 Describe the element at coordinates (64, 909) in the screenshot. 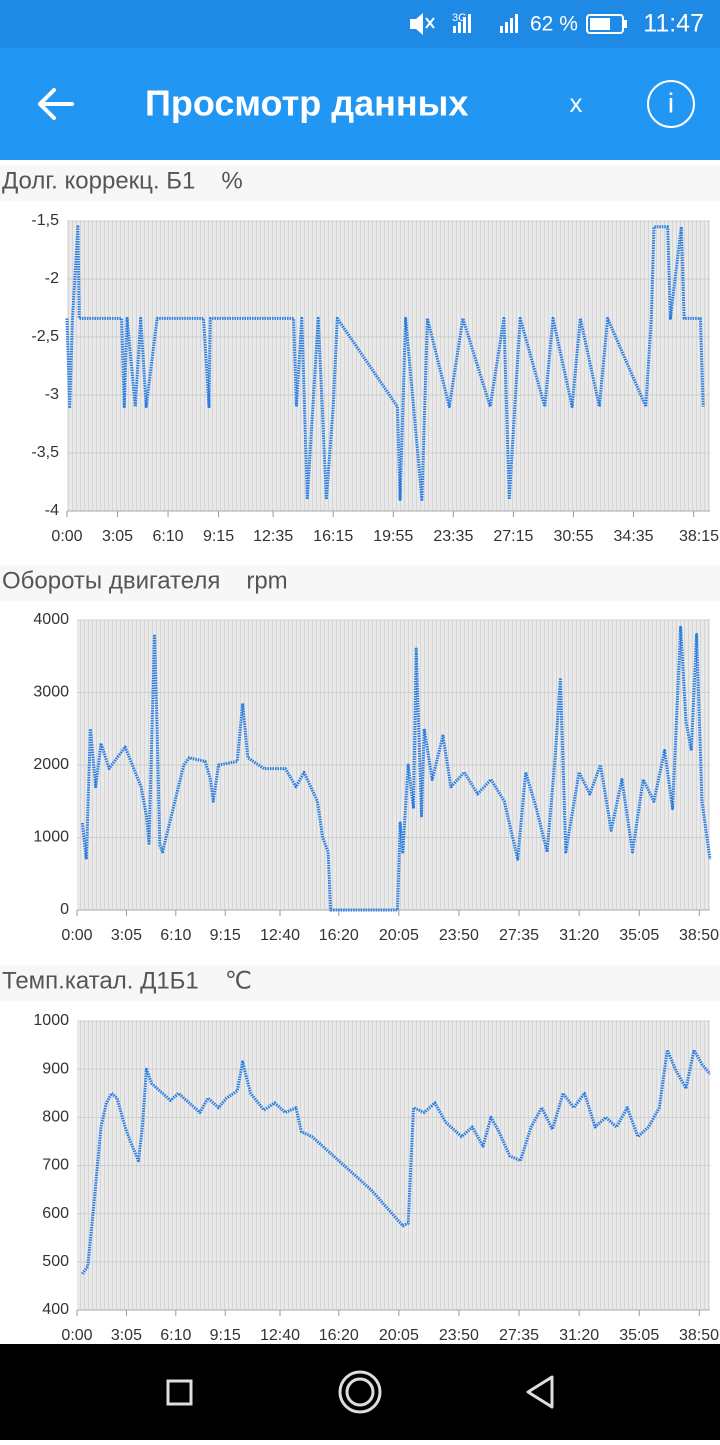

I see `y-tick-label: 0` at that location.